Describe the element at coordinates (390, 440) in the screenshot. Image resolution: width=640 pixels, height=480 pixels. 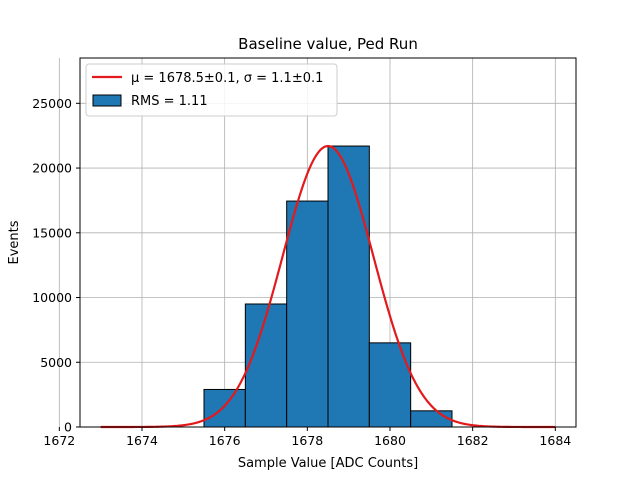
I see `x-tick-label: 1680` at that location.